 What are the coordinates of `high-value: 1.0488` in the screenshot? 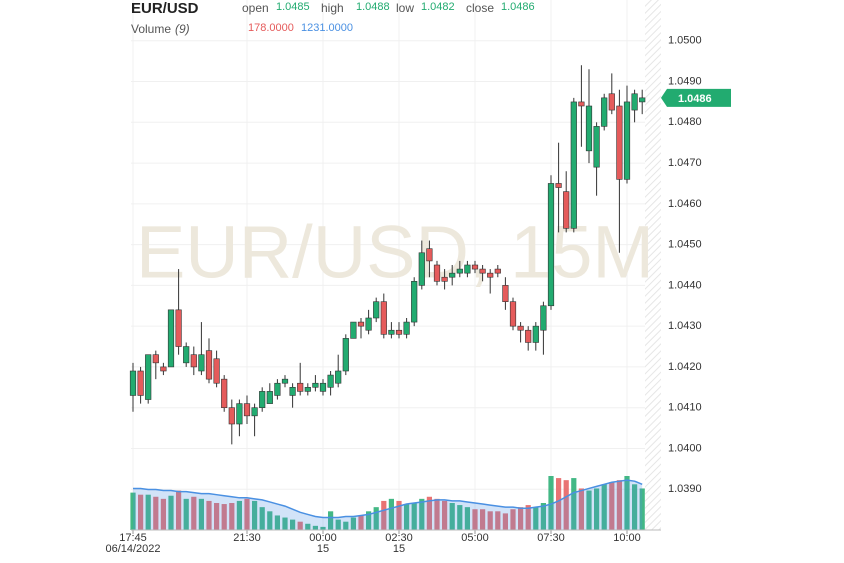 It's located at (373, 7).